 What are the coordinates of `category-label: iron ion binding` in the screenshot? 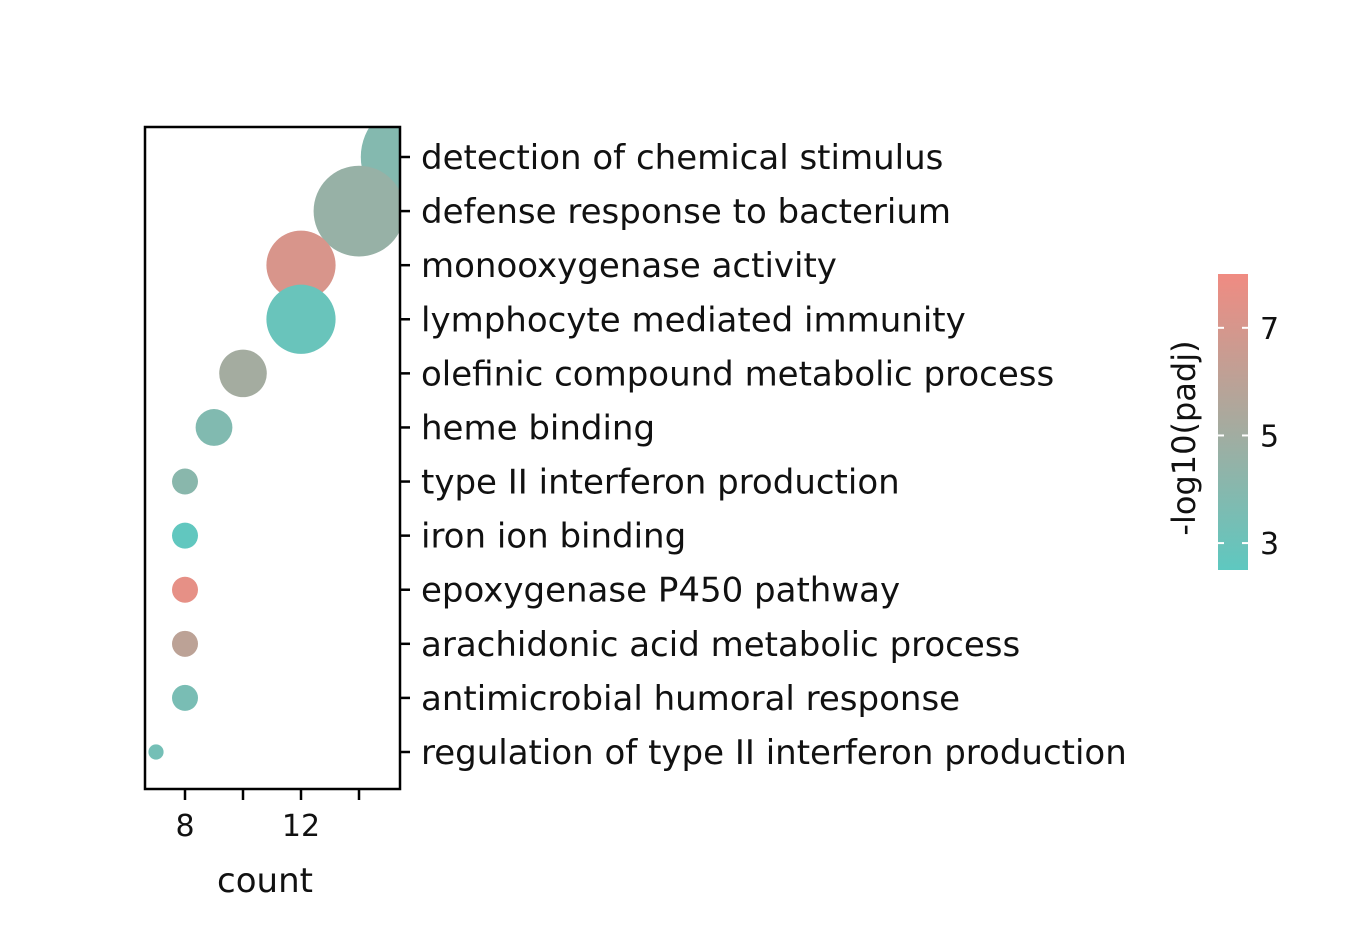 It's located at (553, 537).